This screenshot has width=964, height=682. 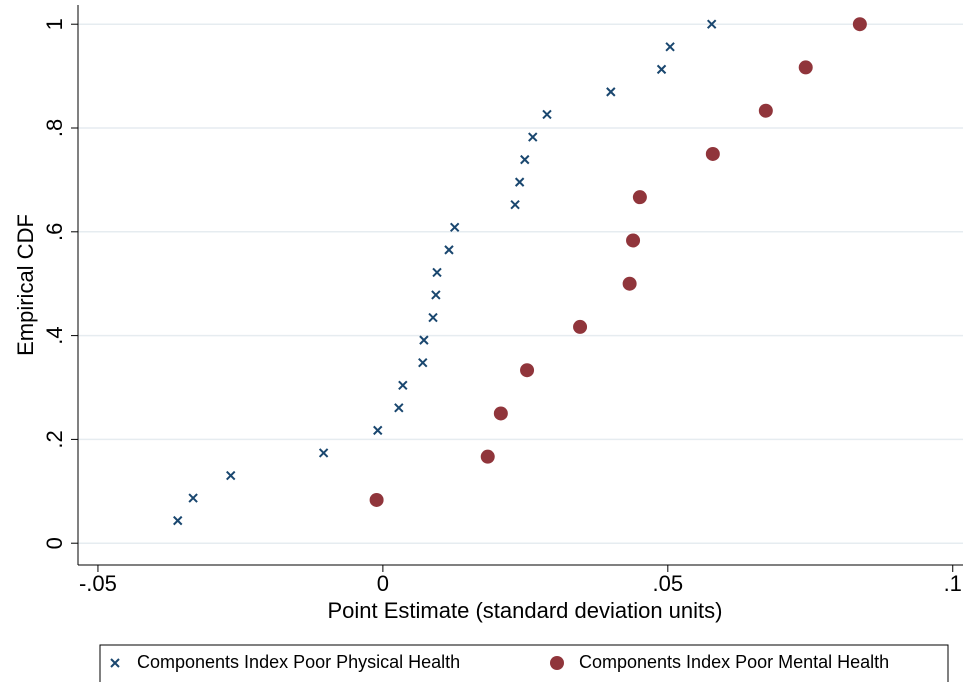 I want to click on x-tick-label: .1, so click(x=953, y=583).